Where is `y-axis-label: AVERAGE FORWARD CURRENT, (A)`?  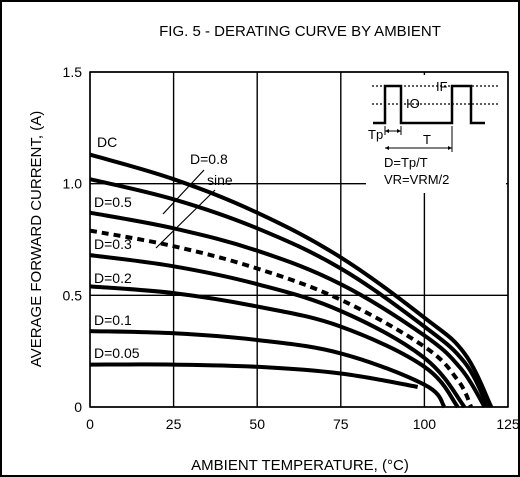
y-axis-label: AVERAGE FORWARD CURRENT, (A) is located at coordinates (36, 239).